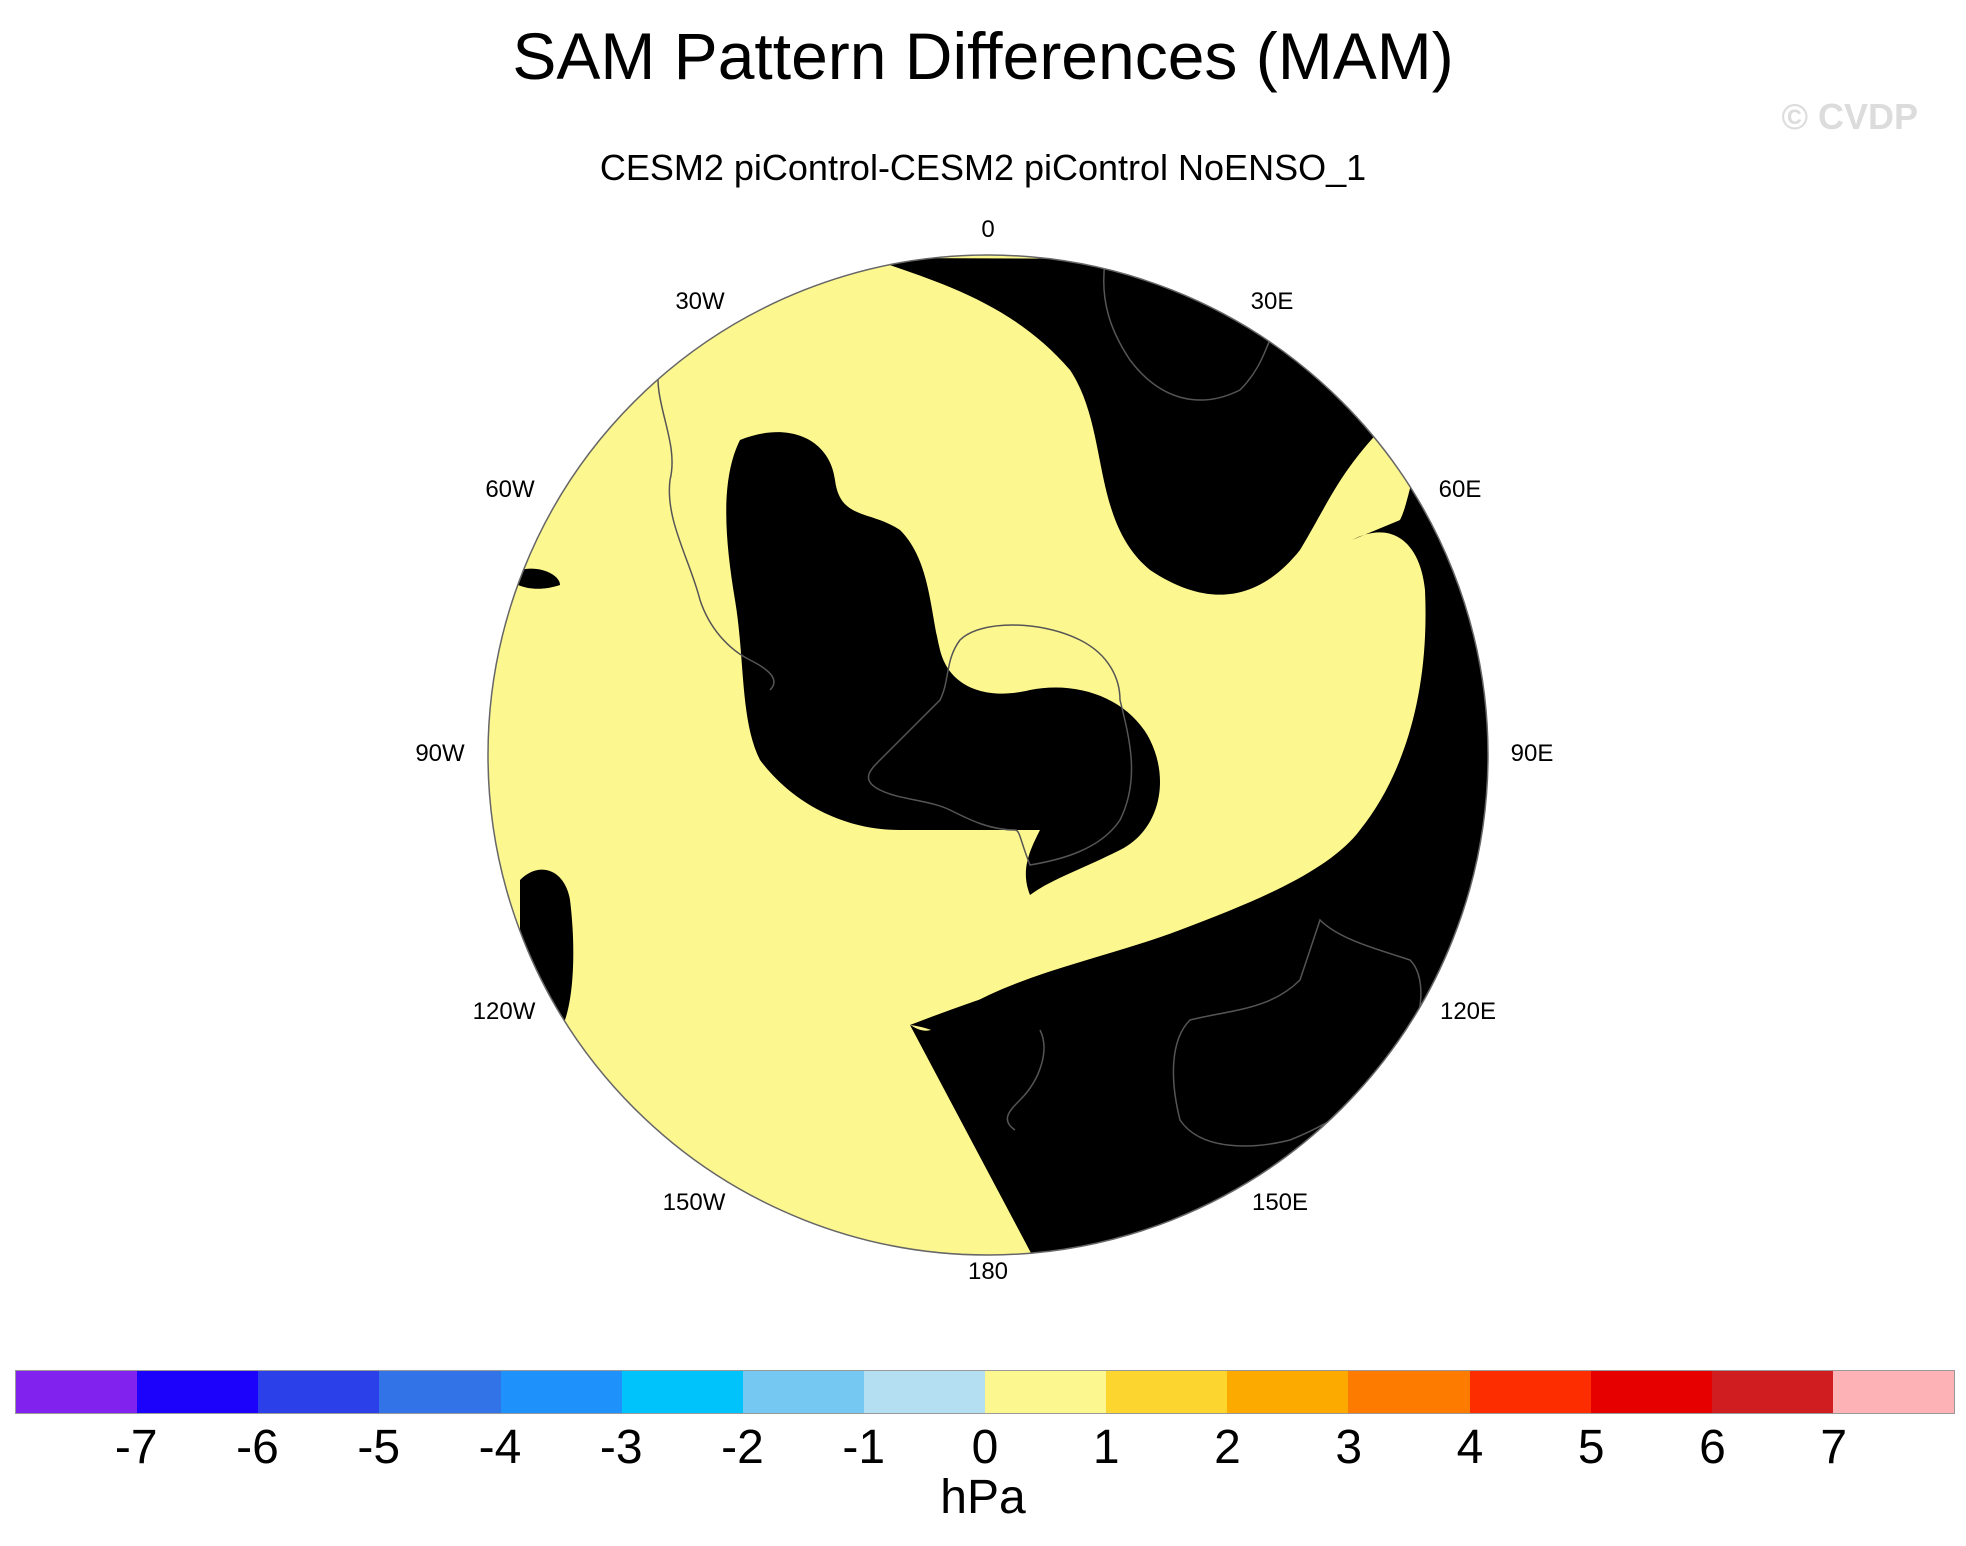  I want to click on negative-anomaly-region-central, so click(943, 663).